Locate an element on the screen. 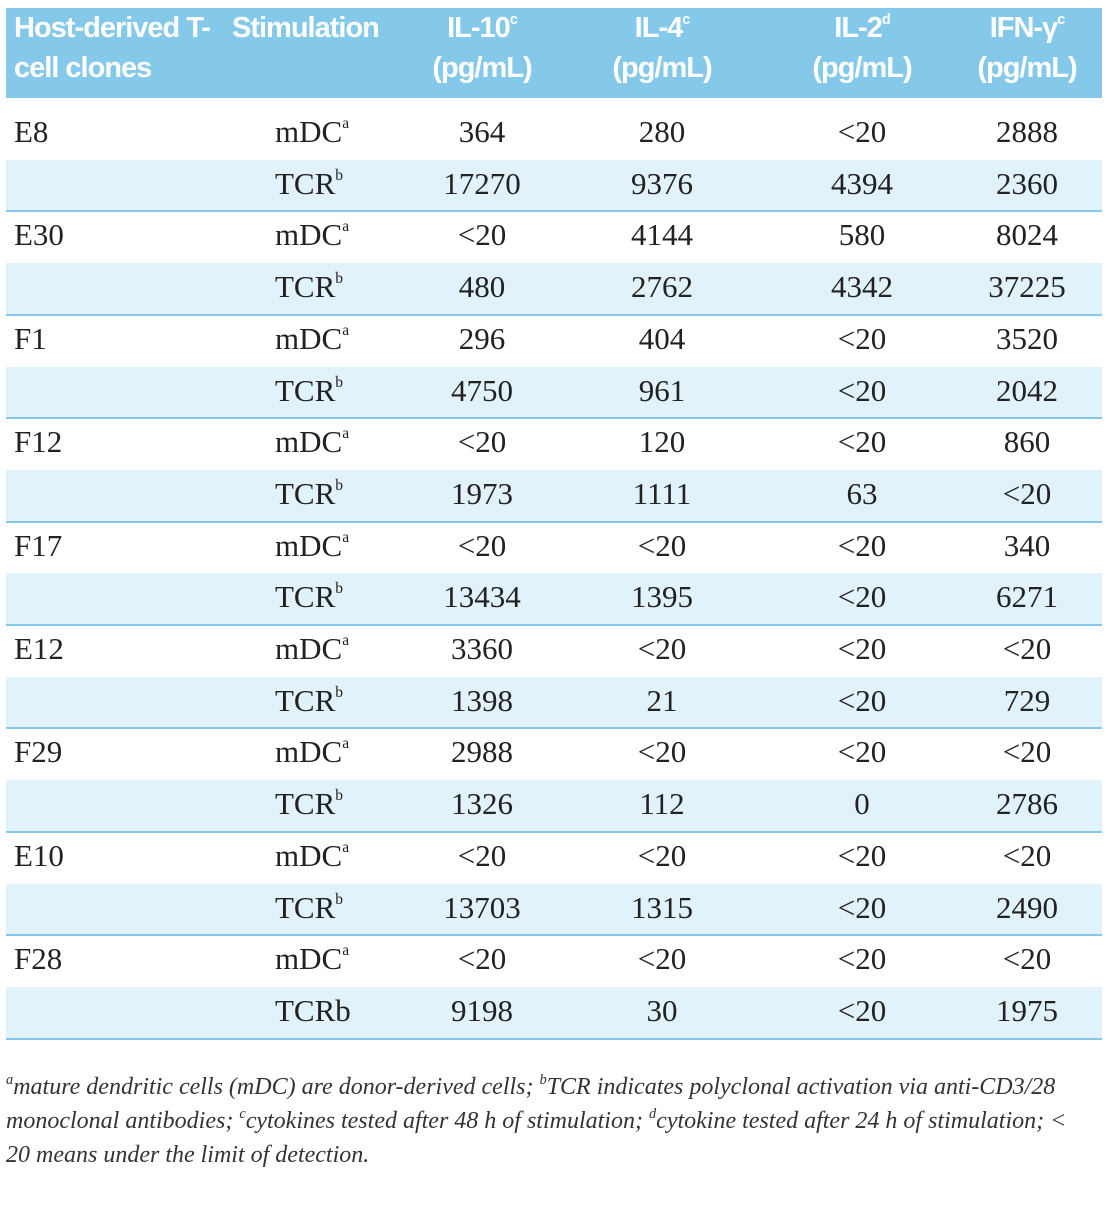 This screenshot has height=1206, width=1110. value-cell: 480 is located at coordinates (482, 287).